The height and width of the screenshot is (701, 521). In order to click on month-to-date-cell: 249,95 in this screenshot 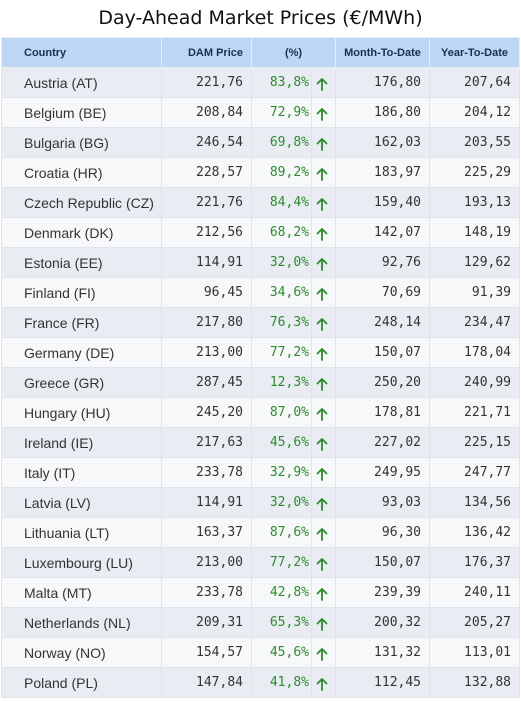, I will do `click(383, 472)`.